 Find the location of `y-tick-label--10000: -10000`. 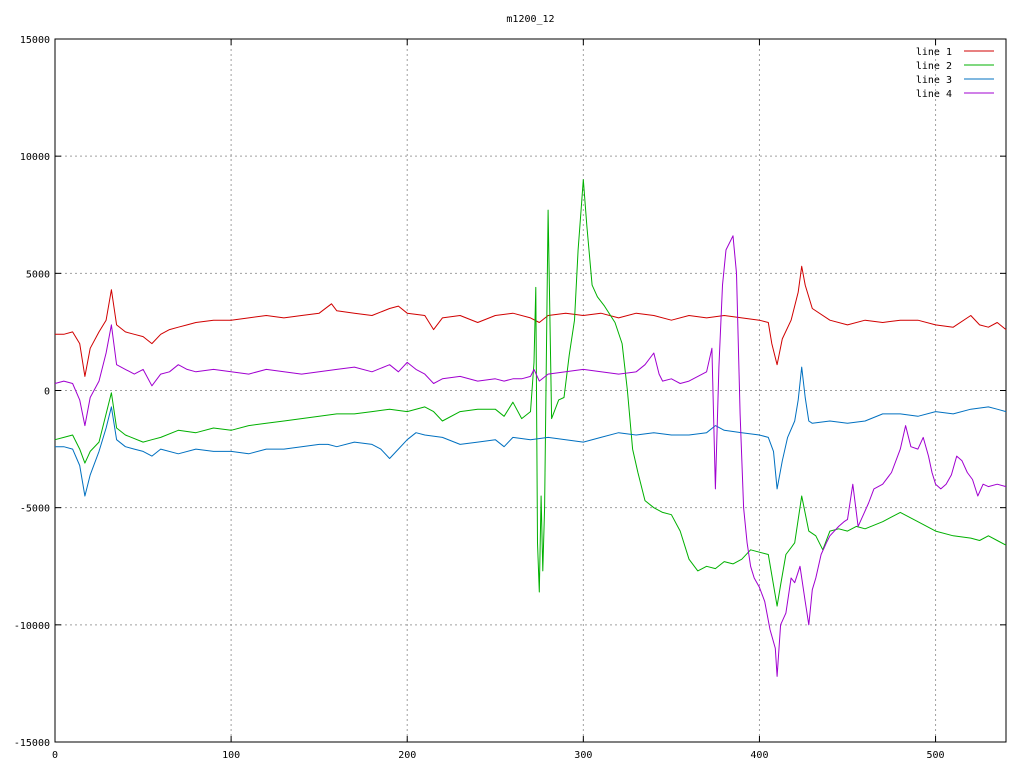

y-tick-label--10000: -10000 is located at coordinates (32, 626).